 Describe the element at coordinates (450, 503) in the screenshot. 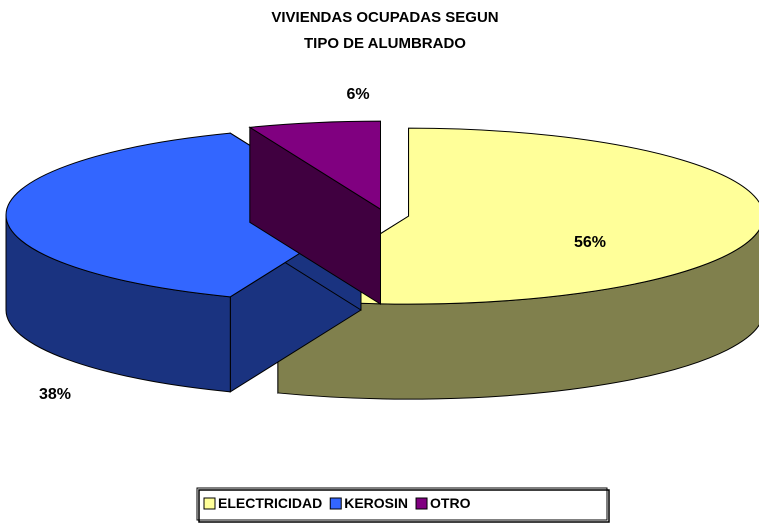

I see `legend-label: OTRO` at that location.